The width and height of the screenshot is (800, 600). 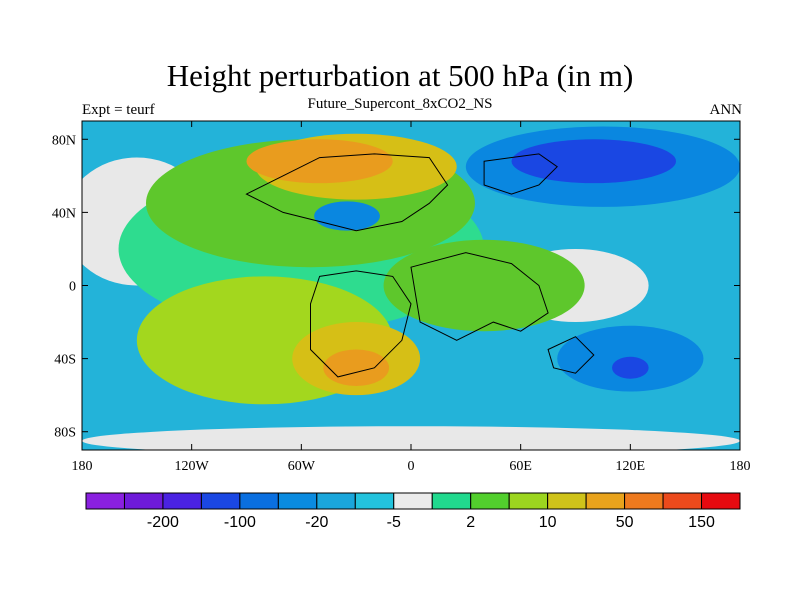 What do you see at coordinates (411, 466) in the screenshot?
I see `x-tick-label: 0` at bounding box center [411, 466].